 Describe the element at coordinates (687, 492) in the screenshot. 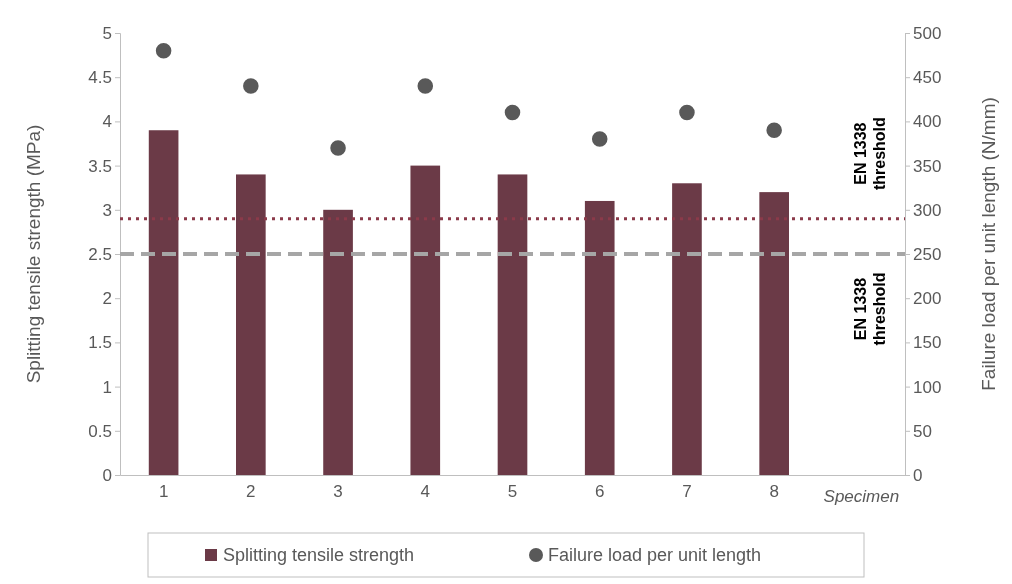

I see `x-tick-label: 7` at that location.